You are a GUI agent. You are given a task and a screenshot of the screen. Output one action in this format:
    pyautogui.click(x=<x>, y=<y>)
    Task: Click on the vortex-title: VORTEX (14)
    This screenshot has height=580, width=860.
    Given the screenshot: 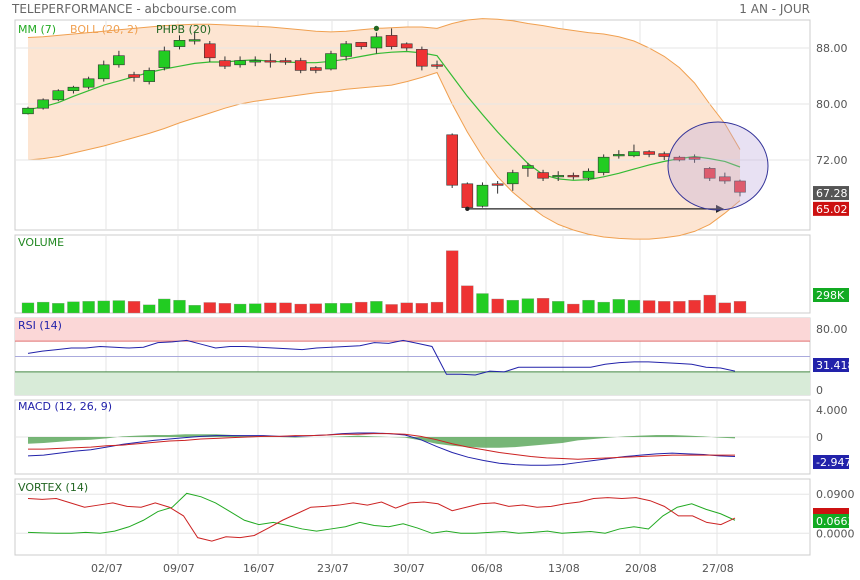 What is the action you would take?
    pyautogui.click(x=53, y=487)
    